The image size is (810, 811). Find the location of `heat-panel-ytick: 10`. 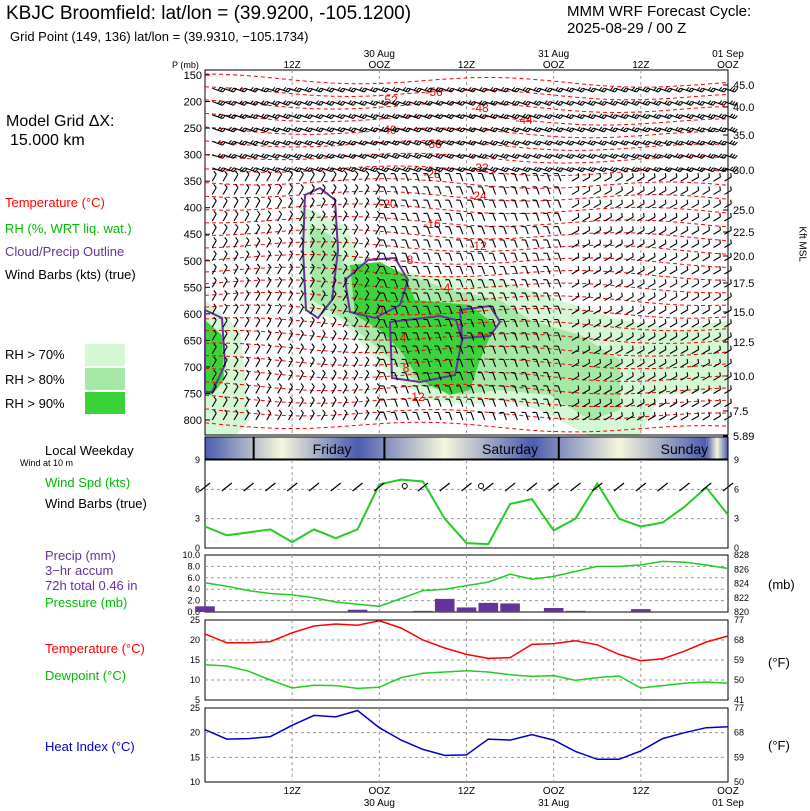

heat-panel-ytick: 10 is located at coordinates (195, 782).